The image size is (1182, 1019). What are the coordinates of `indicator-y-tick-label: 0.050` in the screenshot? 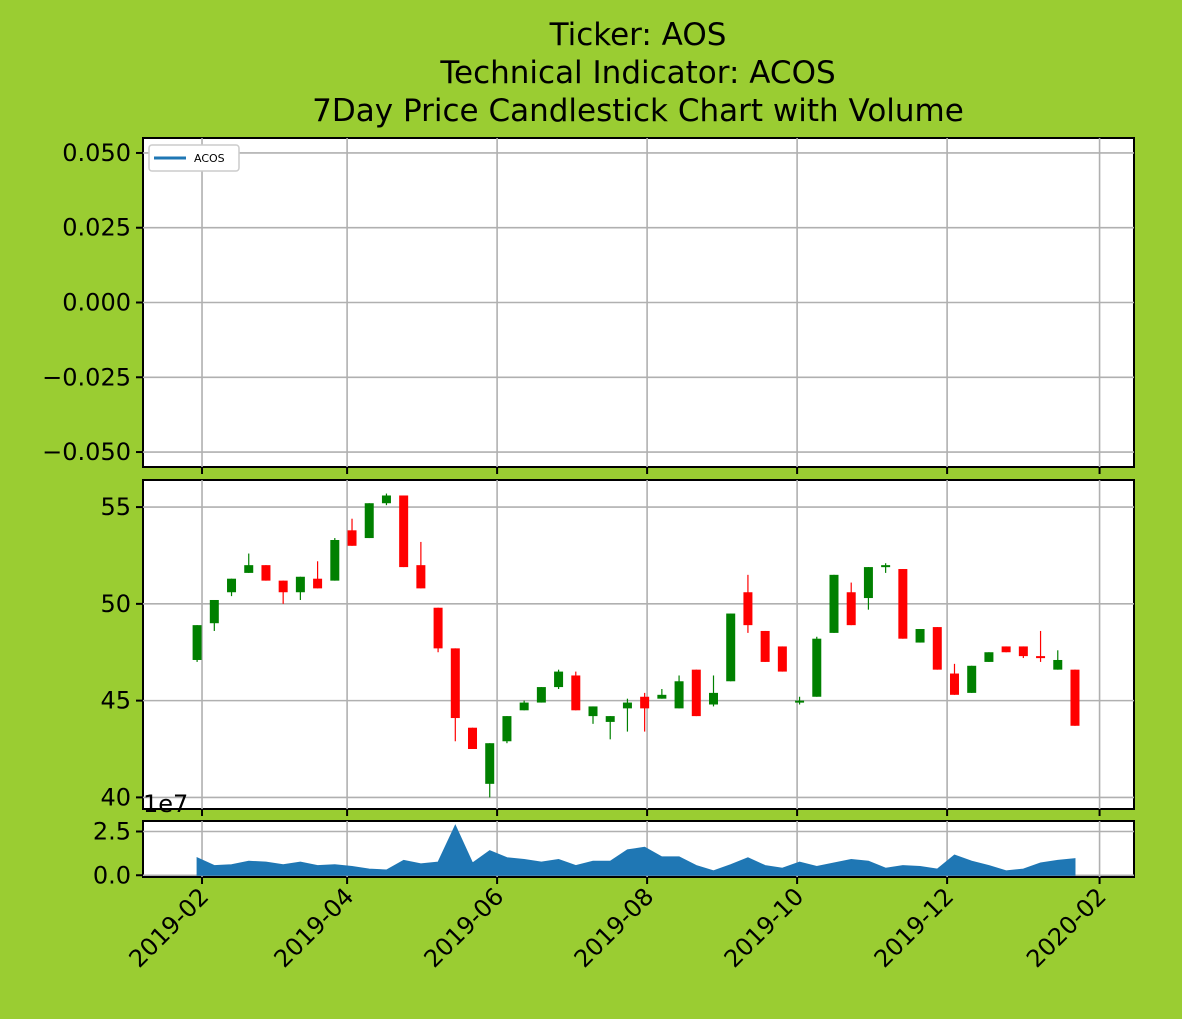 It's located at (96, 153).